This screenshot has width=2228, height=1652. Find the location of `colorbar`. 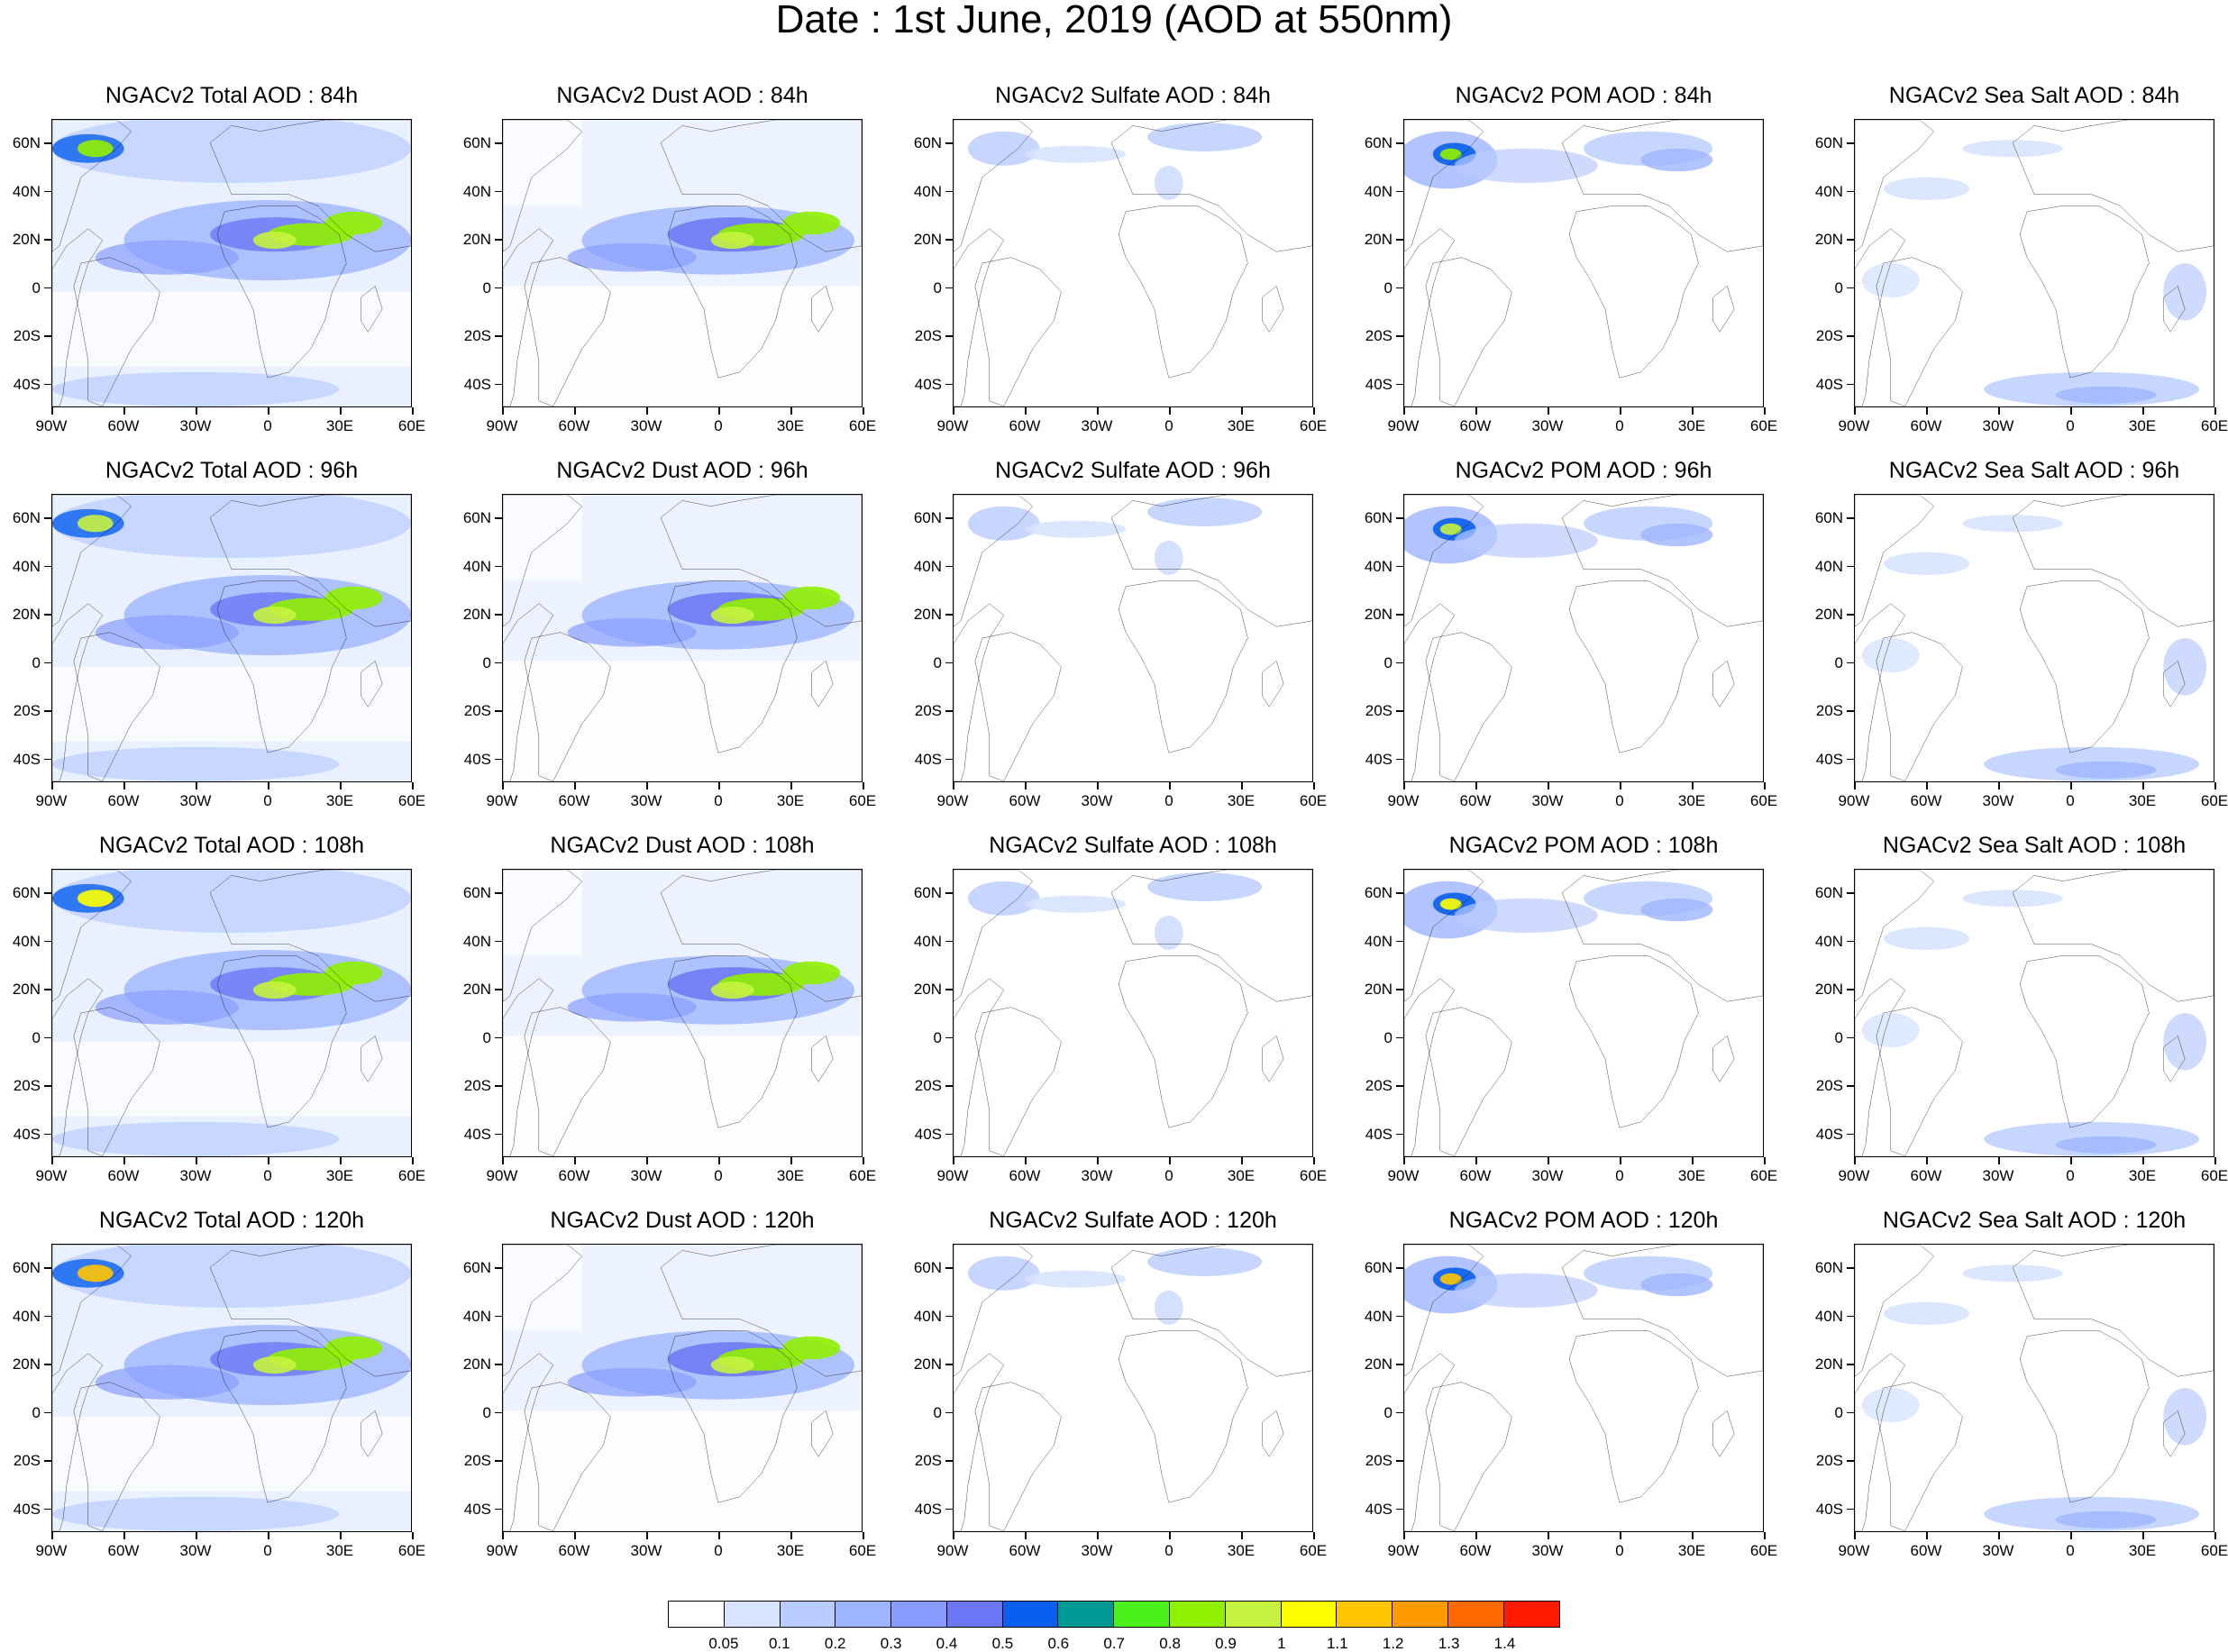

colorbar is located at coordinates (1114, 1614).